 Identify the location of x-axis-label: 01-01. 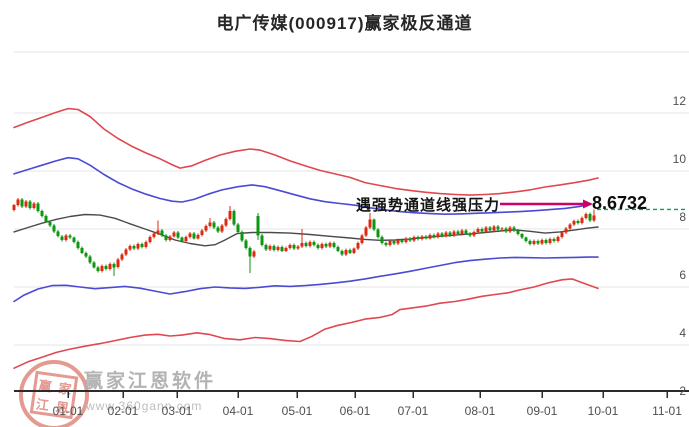
(68, 411).